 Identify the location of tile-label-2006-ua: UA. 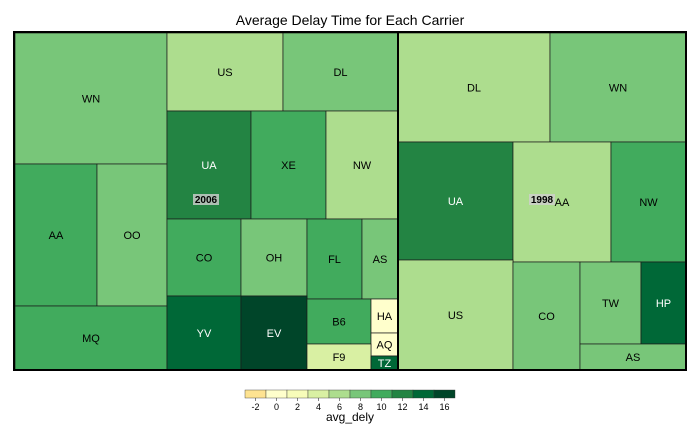
(209, 166).